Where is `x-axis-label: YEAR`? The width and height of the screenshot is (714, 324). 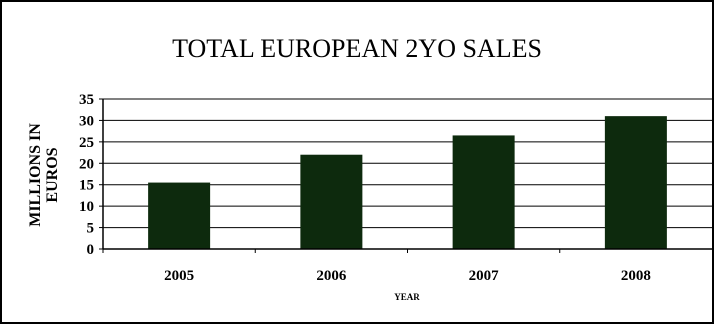 x-axis-label: YEAR is located at coordinates (407, 297).